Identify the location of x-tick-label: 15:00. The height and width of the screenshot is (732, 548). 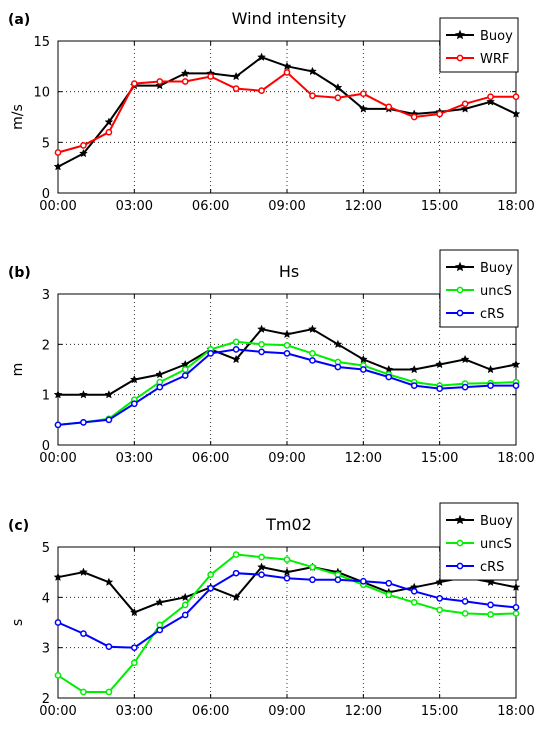
(439, 206).